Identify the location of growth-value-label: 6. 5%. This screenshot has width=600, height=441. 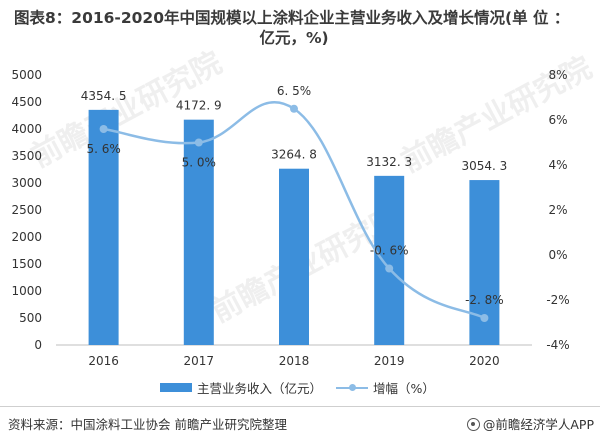
(294, 91).